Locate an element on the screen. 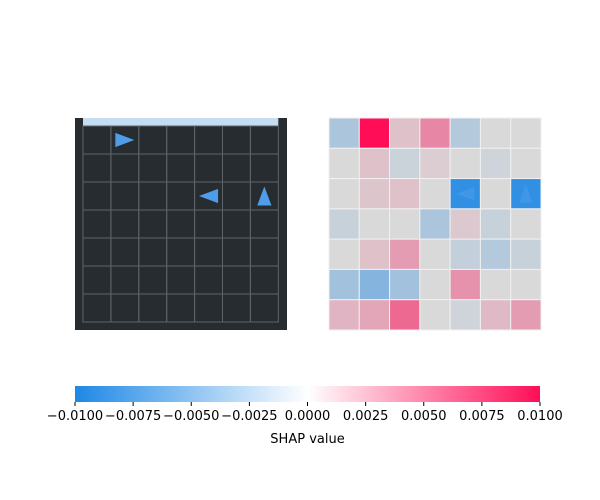 The width and height of the screenshot is (600, 500). colorbar-tick-label: −0.0050 is located at coordinates (191, 416).